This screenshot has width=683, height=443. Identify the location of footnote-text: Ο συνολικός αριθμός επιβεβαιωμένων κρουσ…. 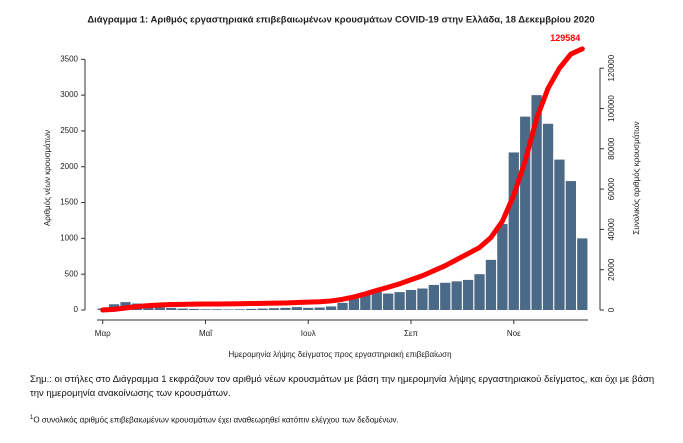
(216, 420).